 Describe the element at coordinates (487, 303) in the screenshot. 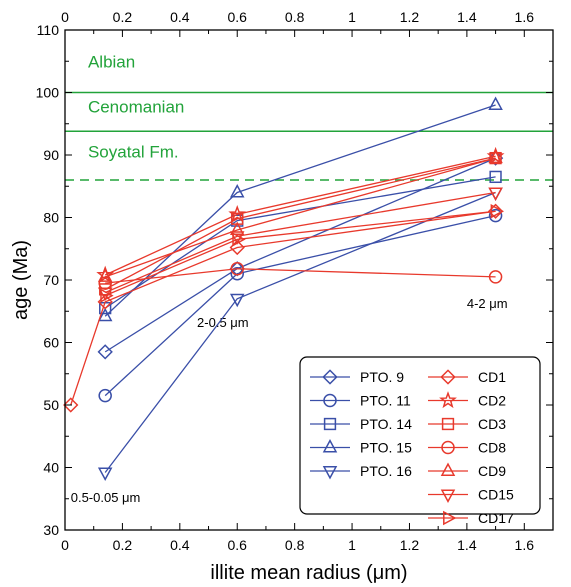

I see `size-fraction-label: 4-2 μm` at that location.